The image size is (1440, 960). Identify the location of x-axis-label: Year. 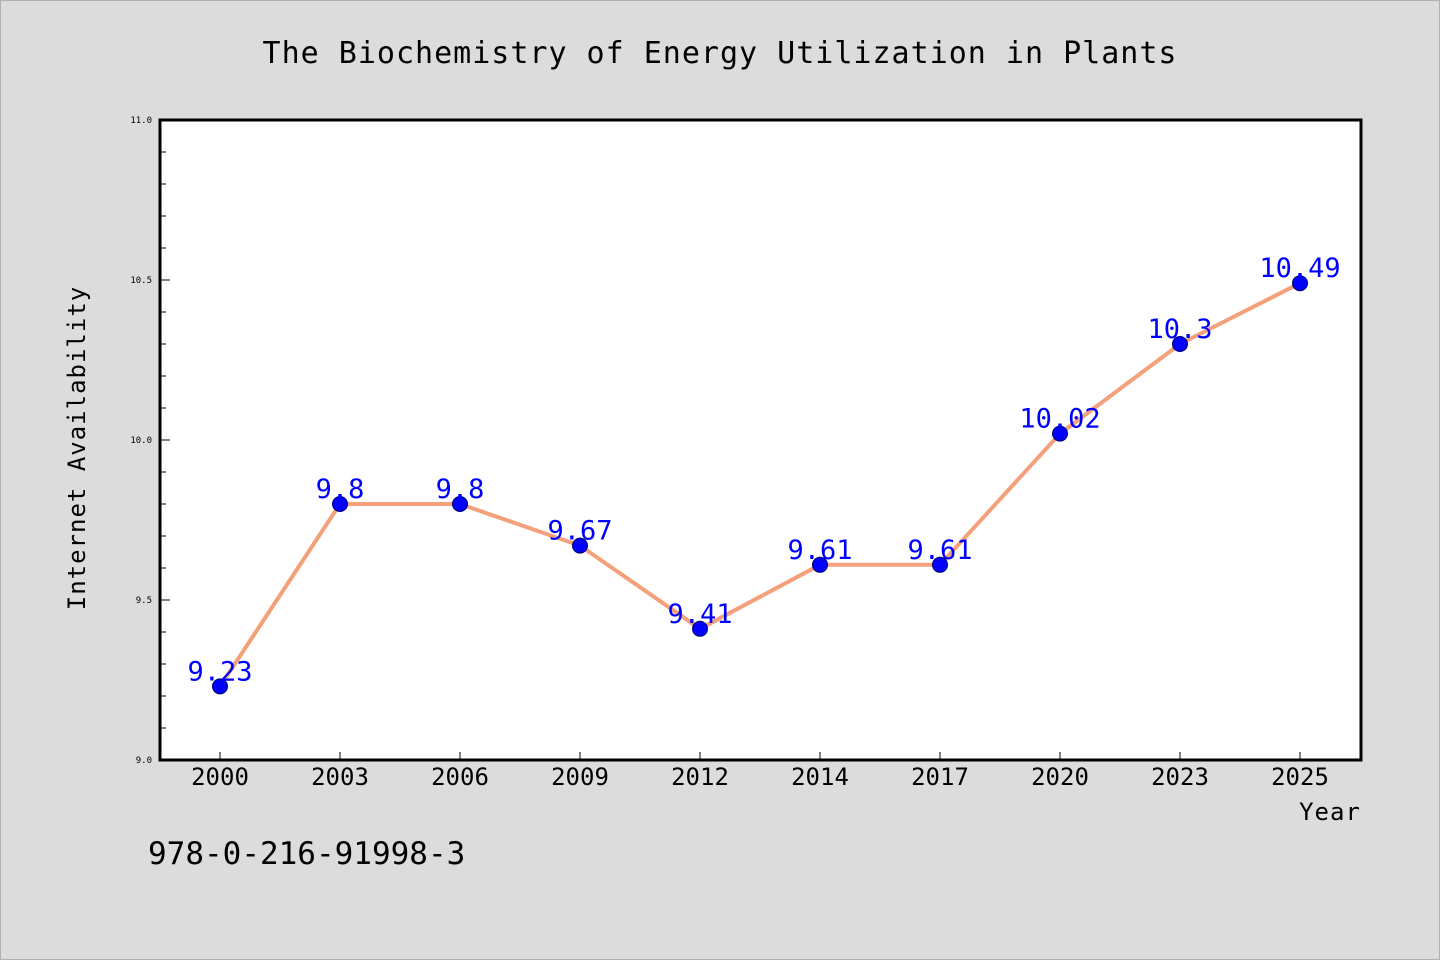
(1330, 812).